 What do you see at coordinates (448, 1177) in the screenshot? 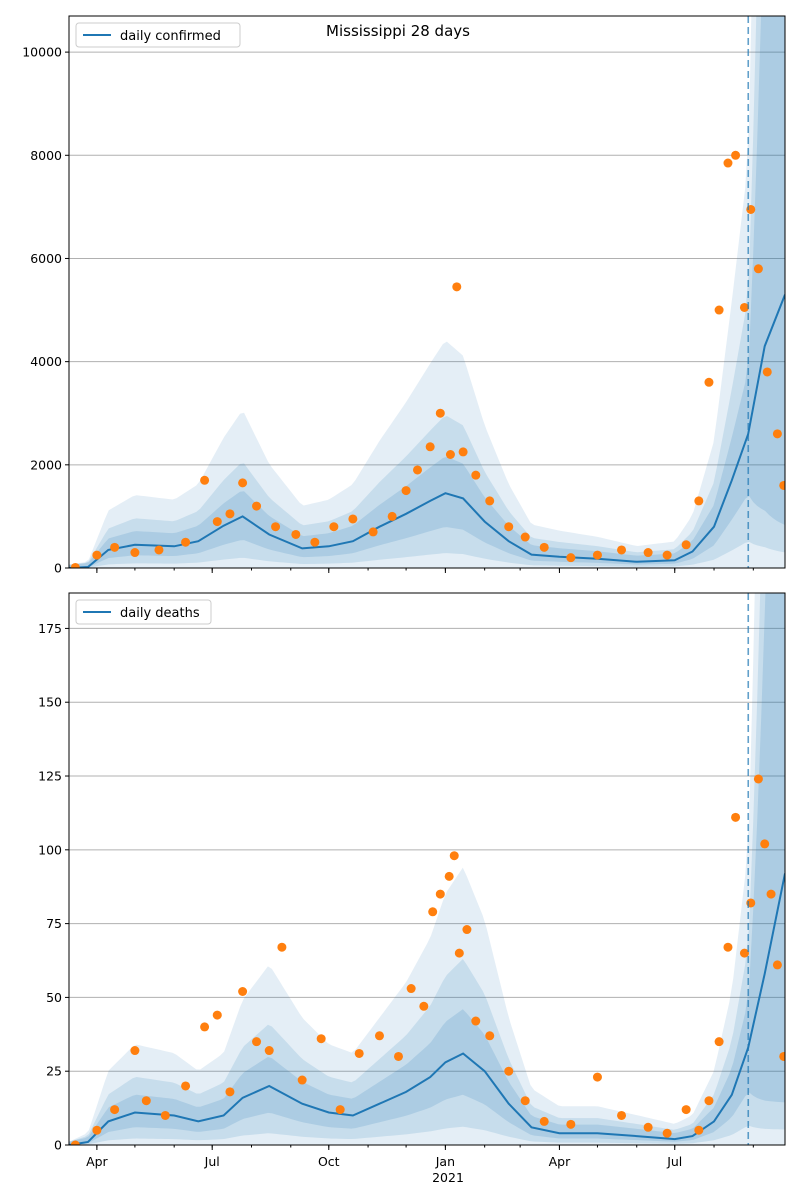
I see `x-year-label: 2021` at bounding box center [448, 1177].